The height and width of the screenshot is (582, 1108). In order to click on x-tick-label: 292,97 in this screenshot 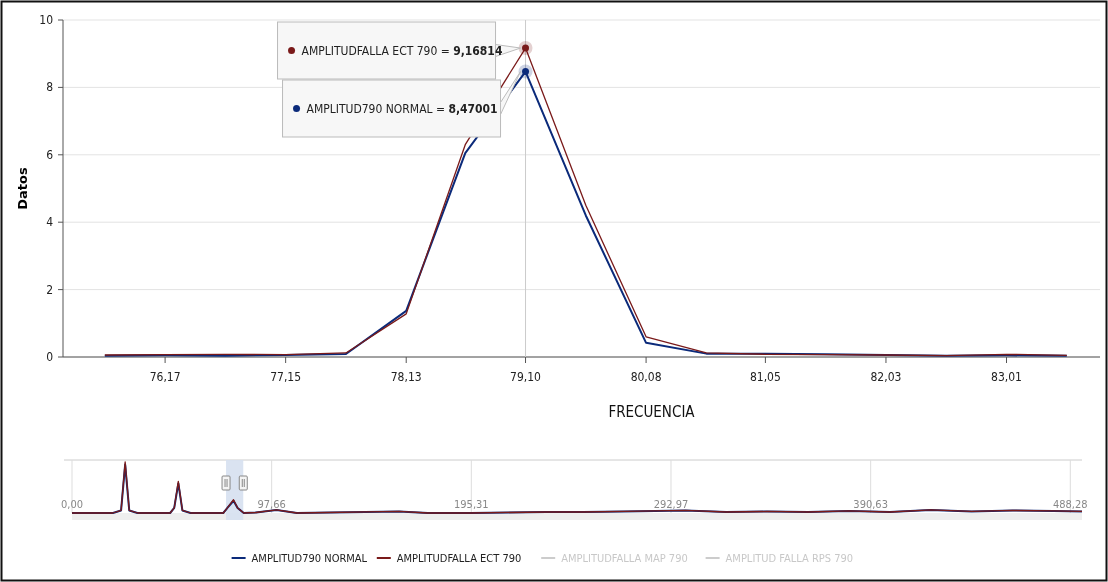, I will do `click(671, 504)`.